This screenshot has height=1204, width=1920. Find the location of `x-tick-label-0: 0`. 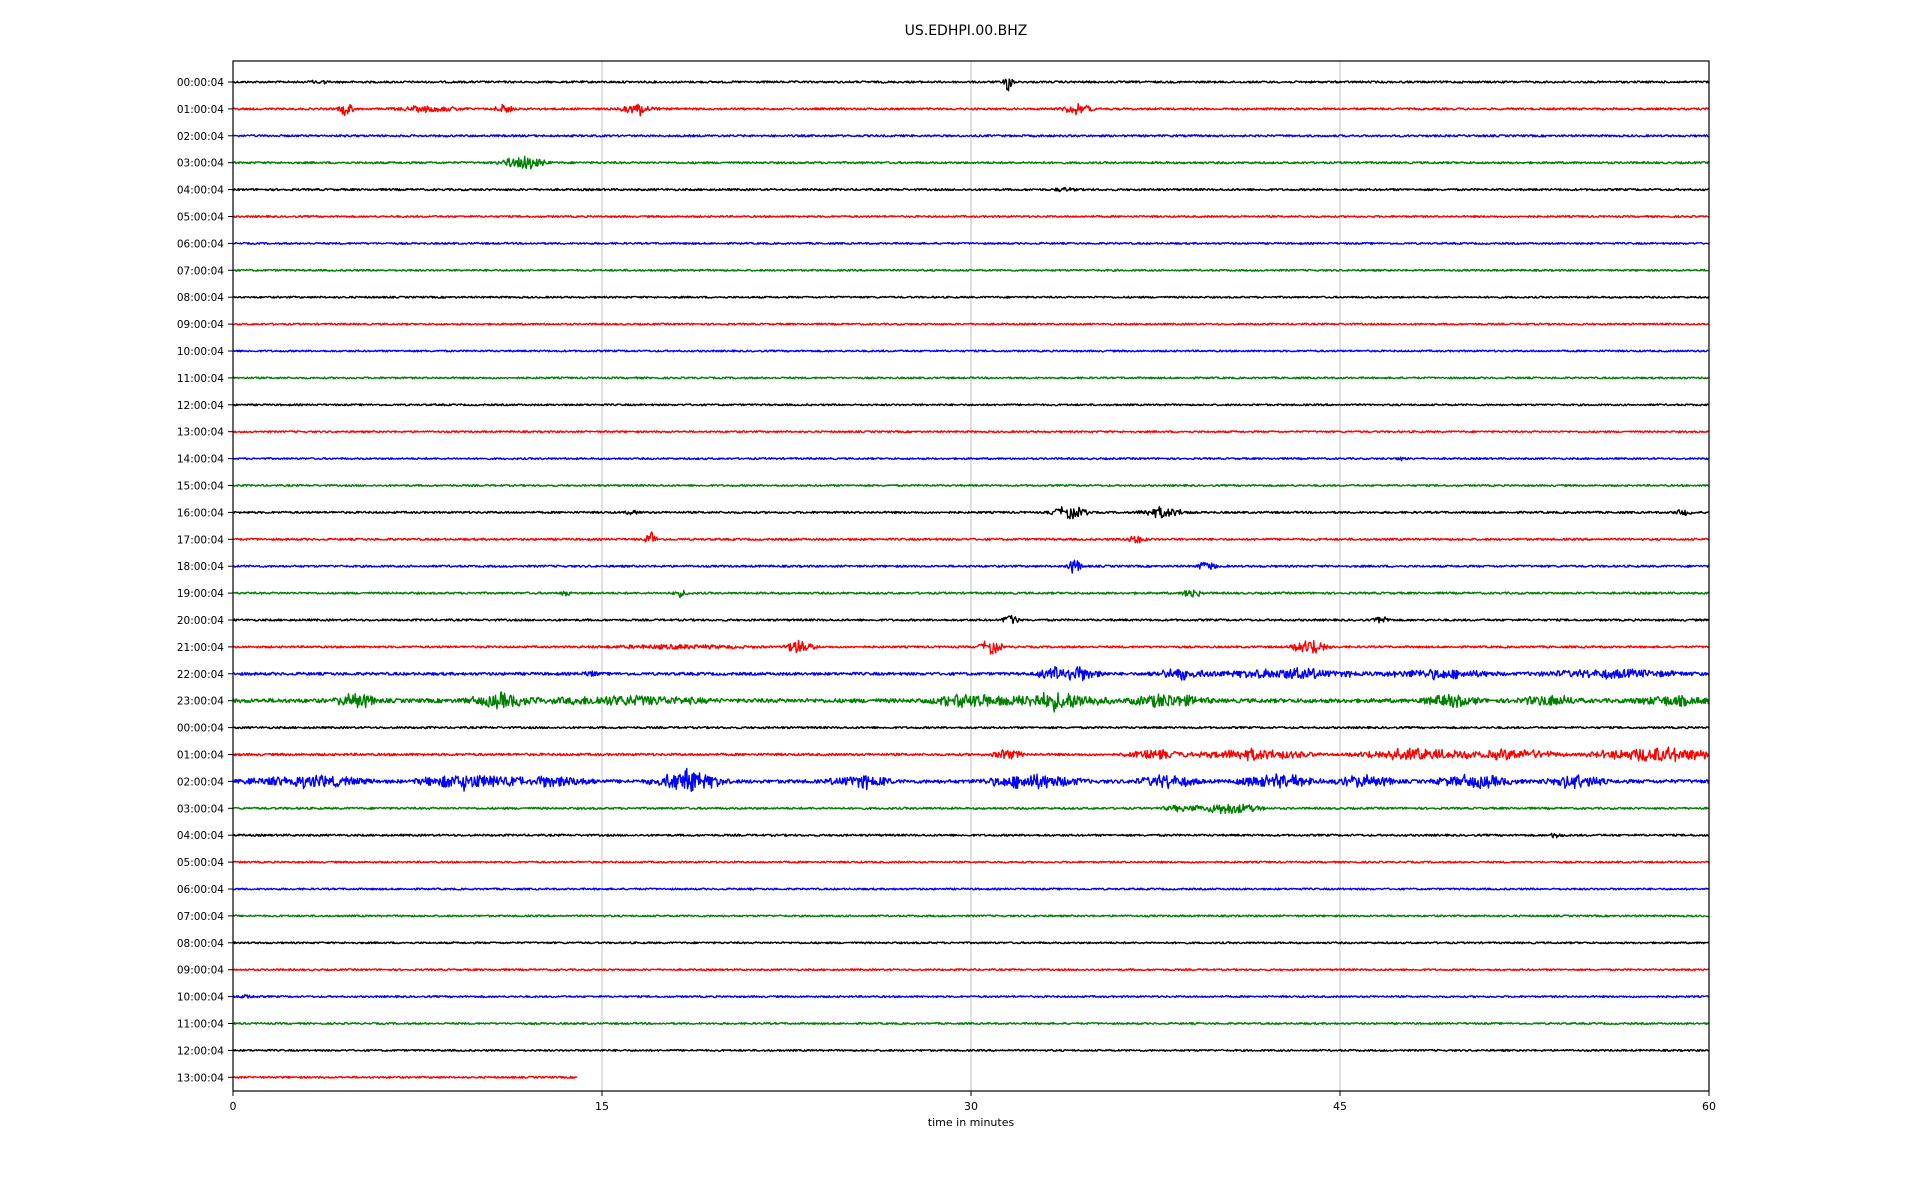

x-tick-label-0: 0 is located at coordinates (233, 1106).